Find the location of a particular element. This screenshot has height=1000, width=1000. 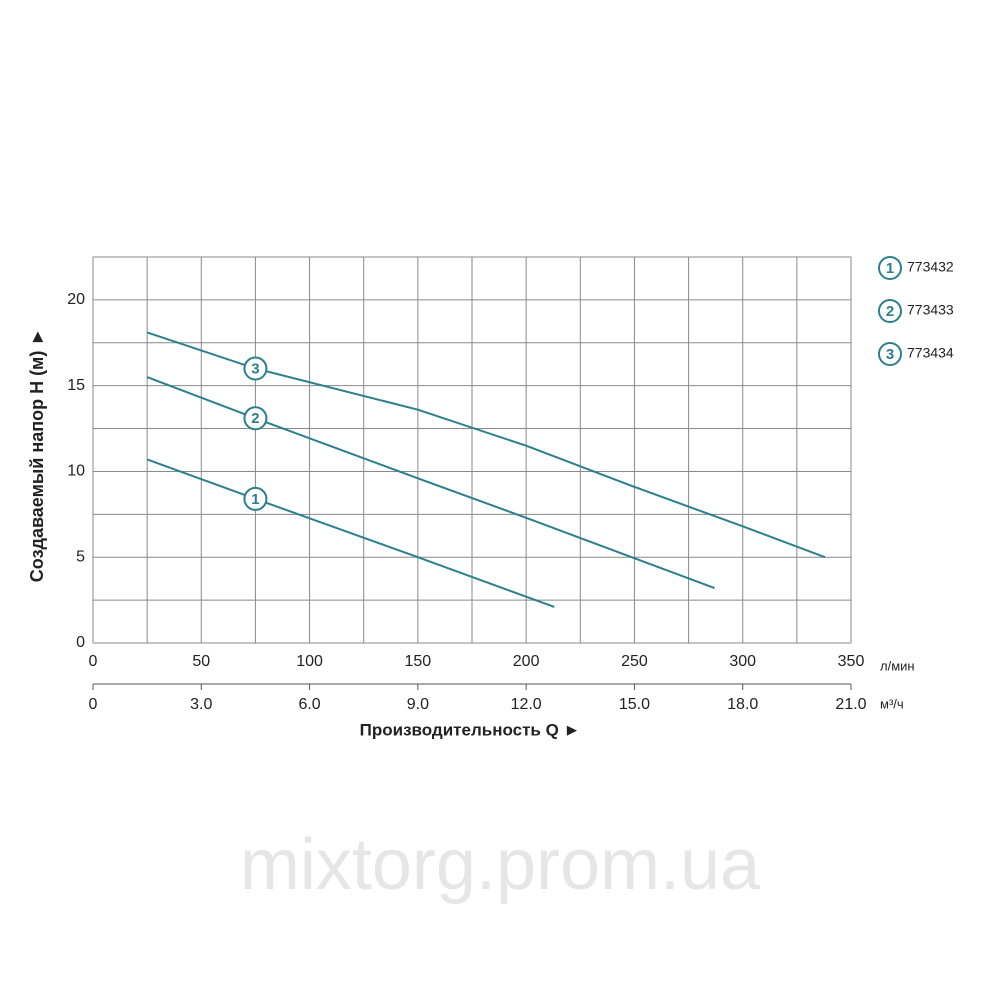

x-tick-label: 350 is located at coordinates (851, 661).